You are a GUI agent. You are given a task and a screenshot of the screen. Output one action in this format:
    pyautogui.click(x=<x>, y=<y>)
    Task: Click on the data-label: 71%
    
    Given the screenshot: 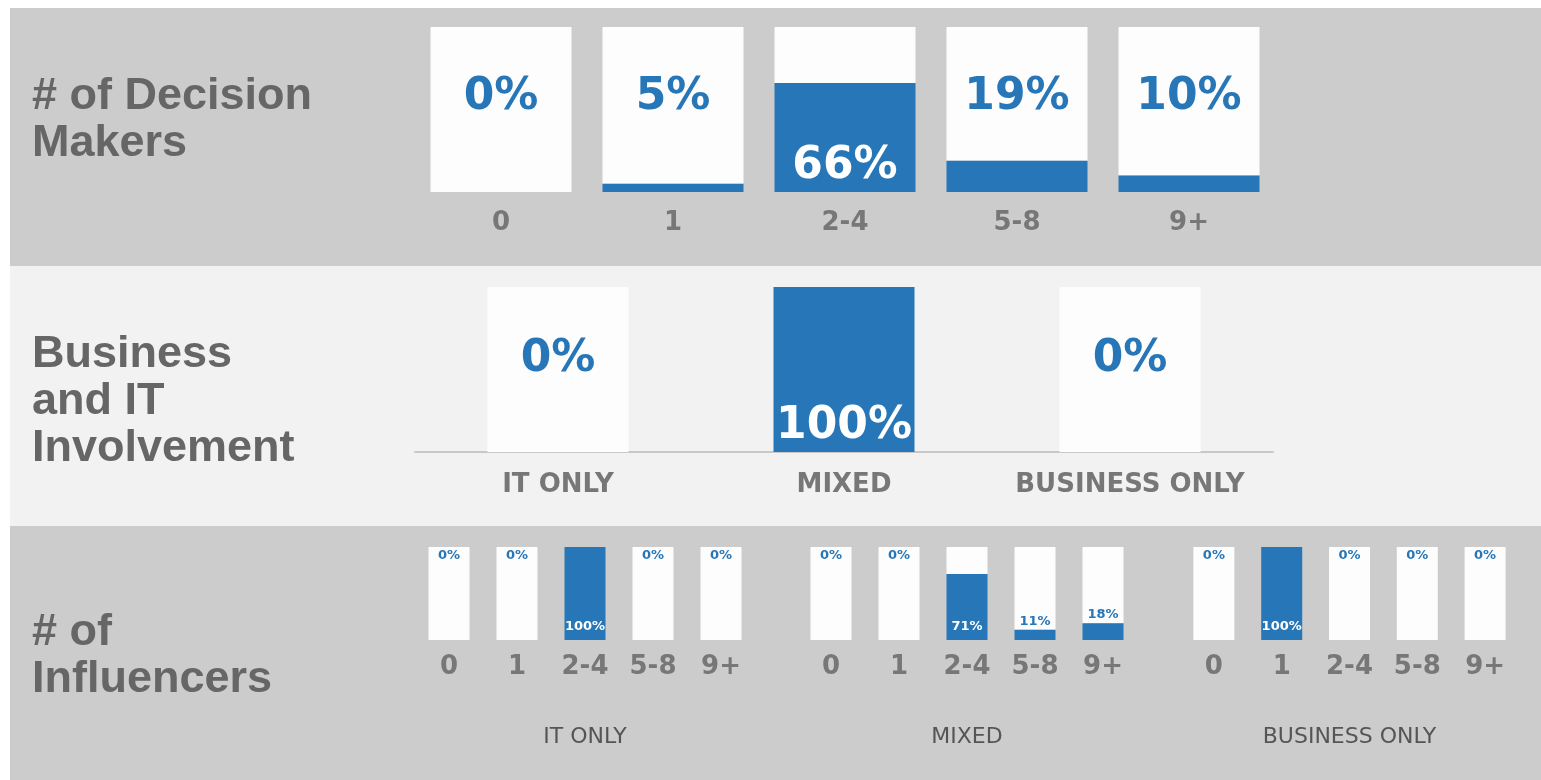 What is the action you would take?
    pyautogui.click(x=967, y=625)
    